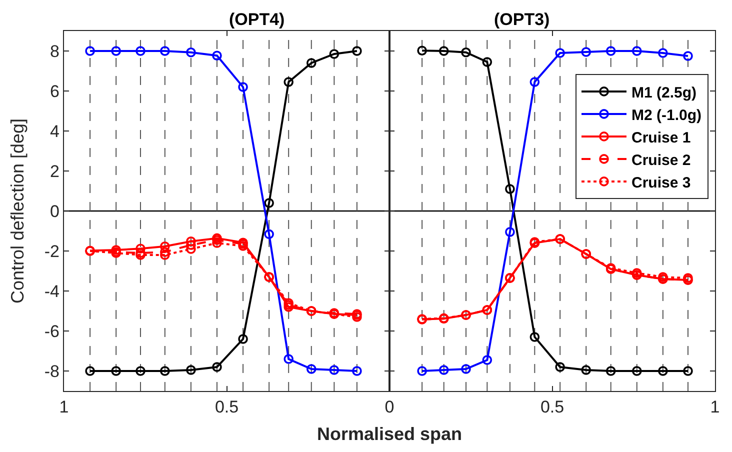 This screenshot has height=452, width=732. Describe the element at coordinates (55, 131) in the screenshot. I see `y-tick-label: 4` at that location.